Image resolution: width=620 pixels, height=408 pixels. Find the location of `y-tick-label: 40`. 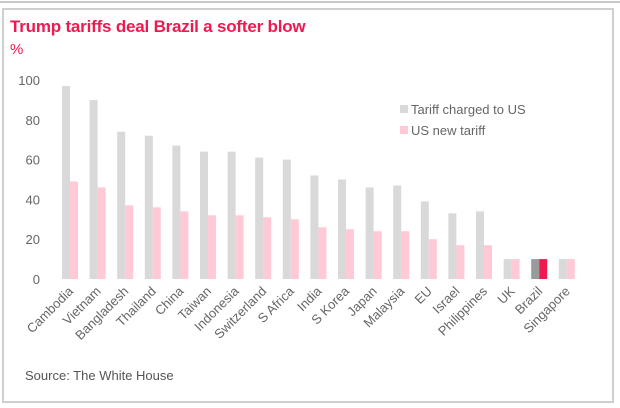

y-tick-label: 40 is located at coordinates (33, 199).